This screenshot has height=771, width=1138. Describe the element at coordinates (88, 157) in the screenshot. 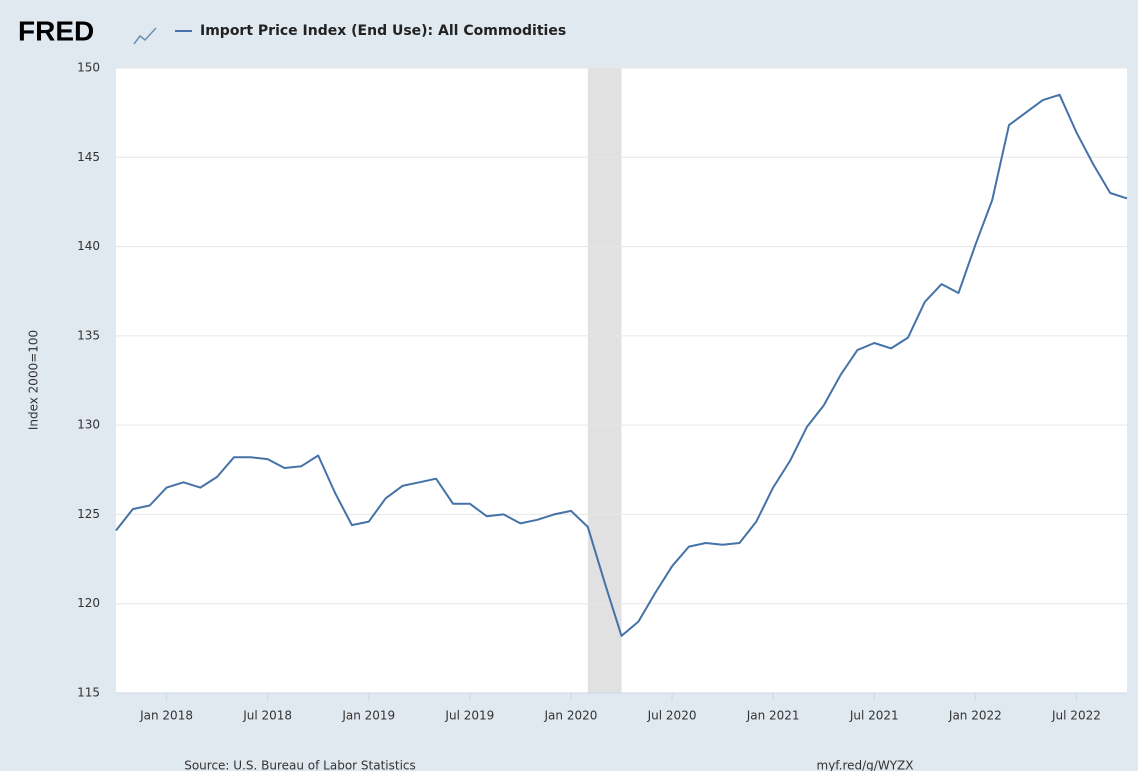

I see `y-tick-label: 145` at that location.